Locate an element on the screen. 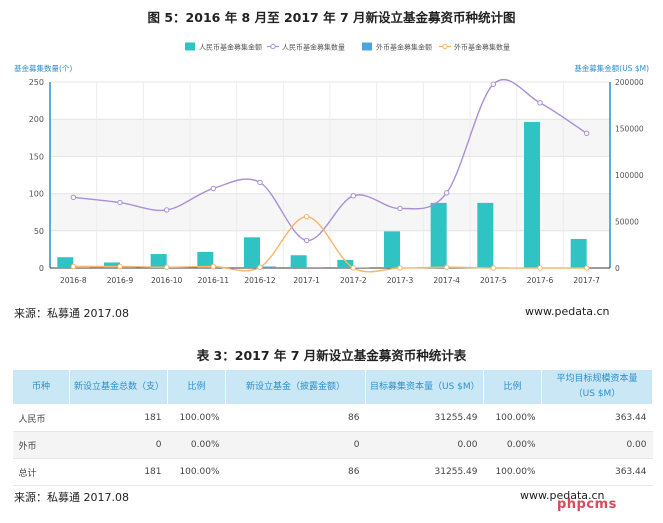 The width and height of the screenshot is (663, 523). x-tick-label: 2017-3 is located at coordinates (400, 280).